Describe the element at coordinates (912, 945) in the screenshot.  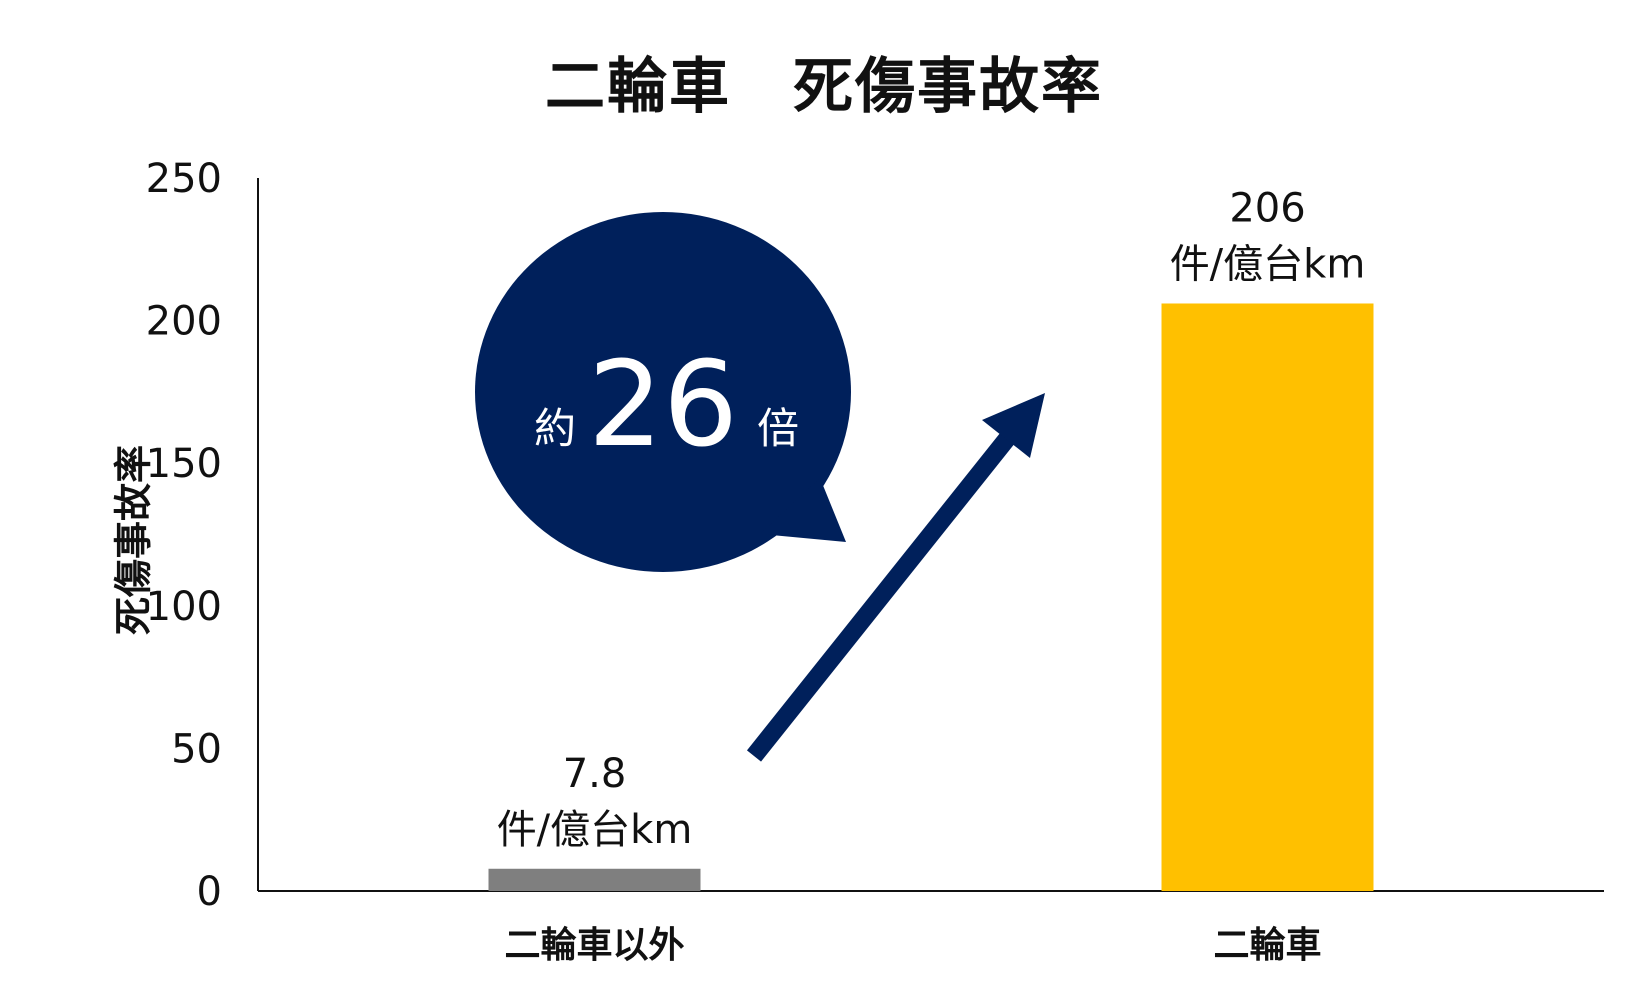
I see `category-labels: 二輪車以外 二輪車` at that location.